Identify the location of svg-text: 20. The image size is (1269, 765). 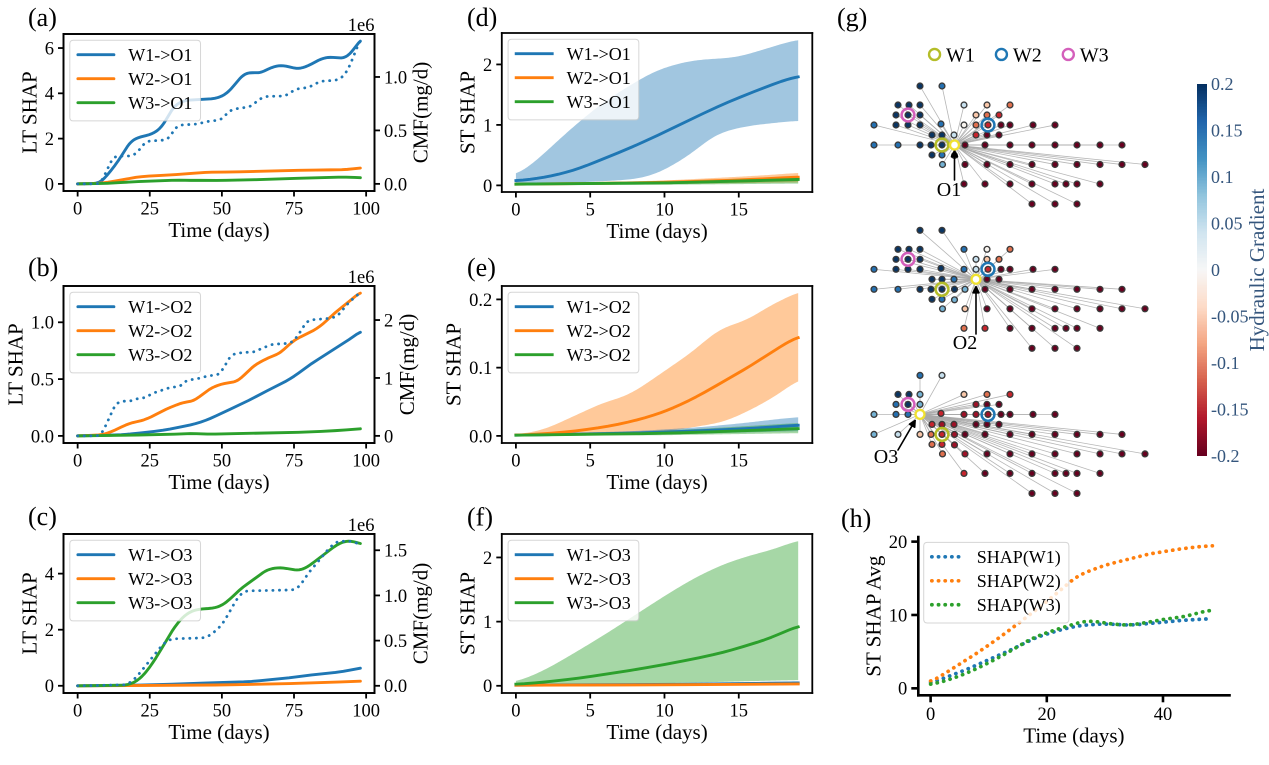
(898, 543).